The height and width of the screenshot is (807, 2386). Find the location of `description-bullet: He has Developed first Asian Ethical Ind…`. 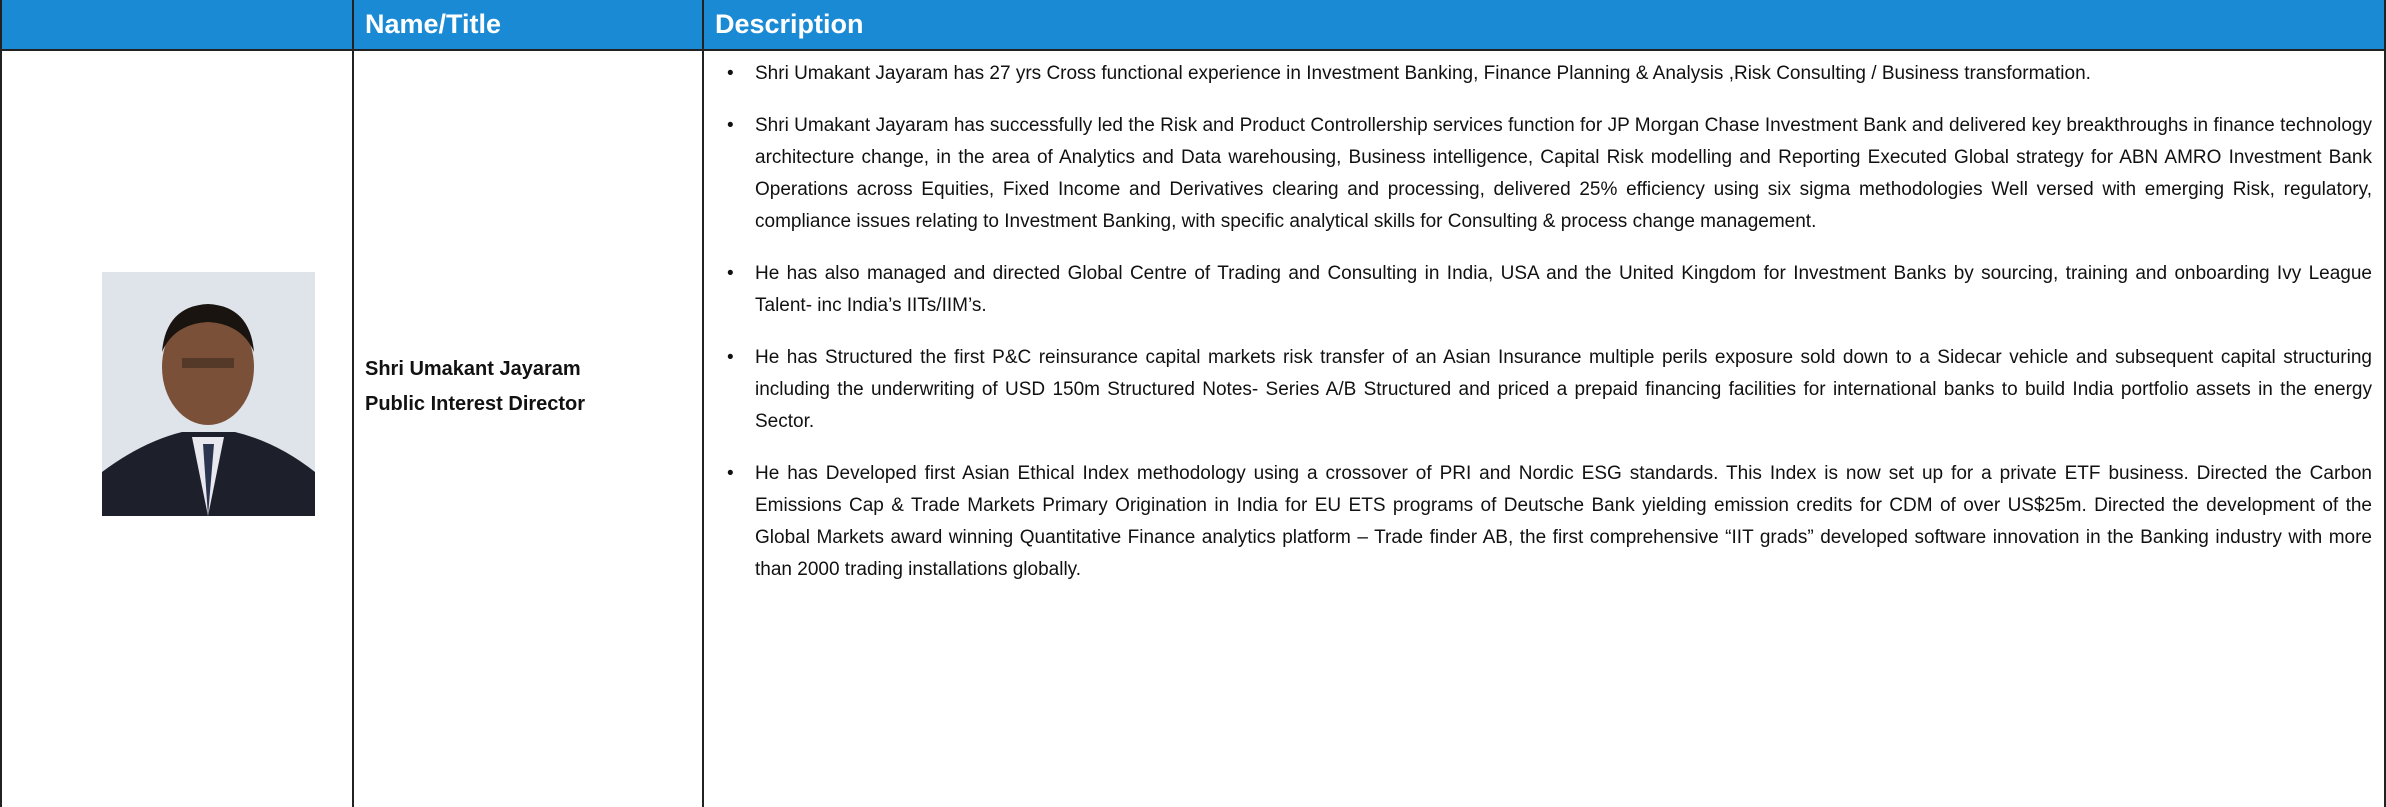

description-bullet: He has Developed first Asian Ethical Ind… is located at coordinates (1549, 522).